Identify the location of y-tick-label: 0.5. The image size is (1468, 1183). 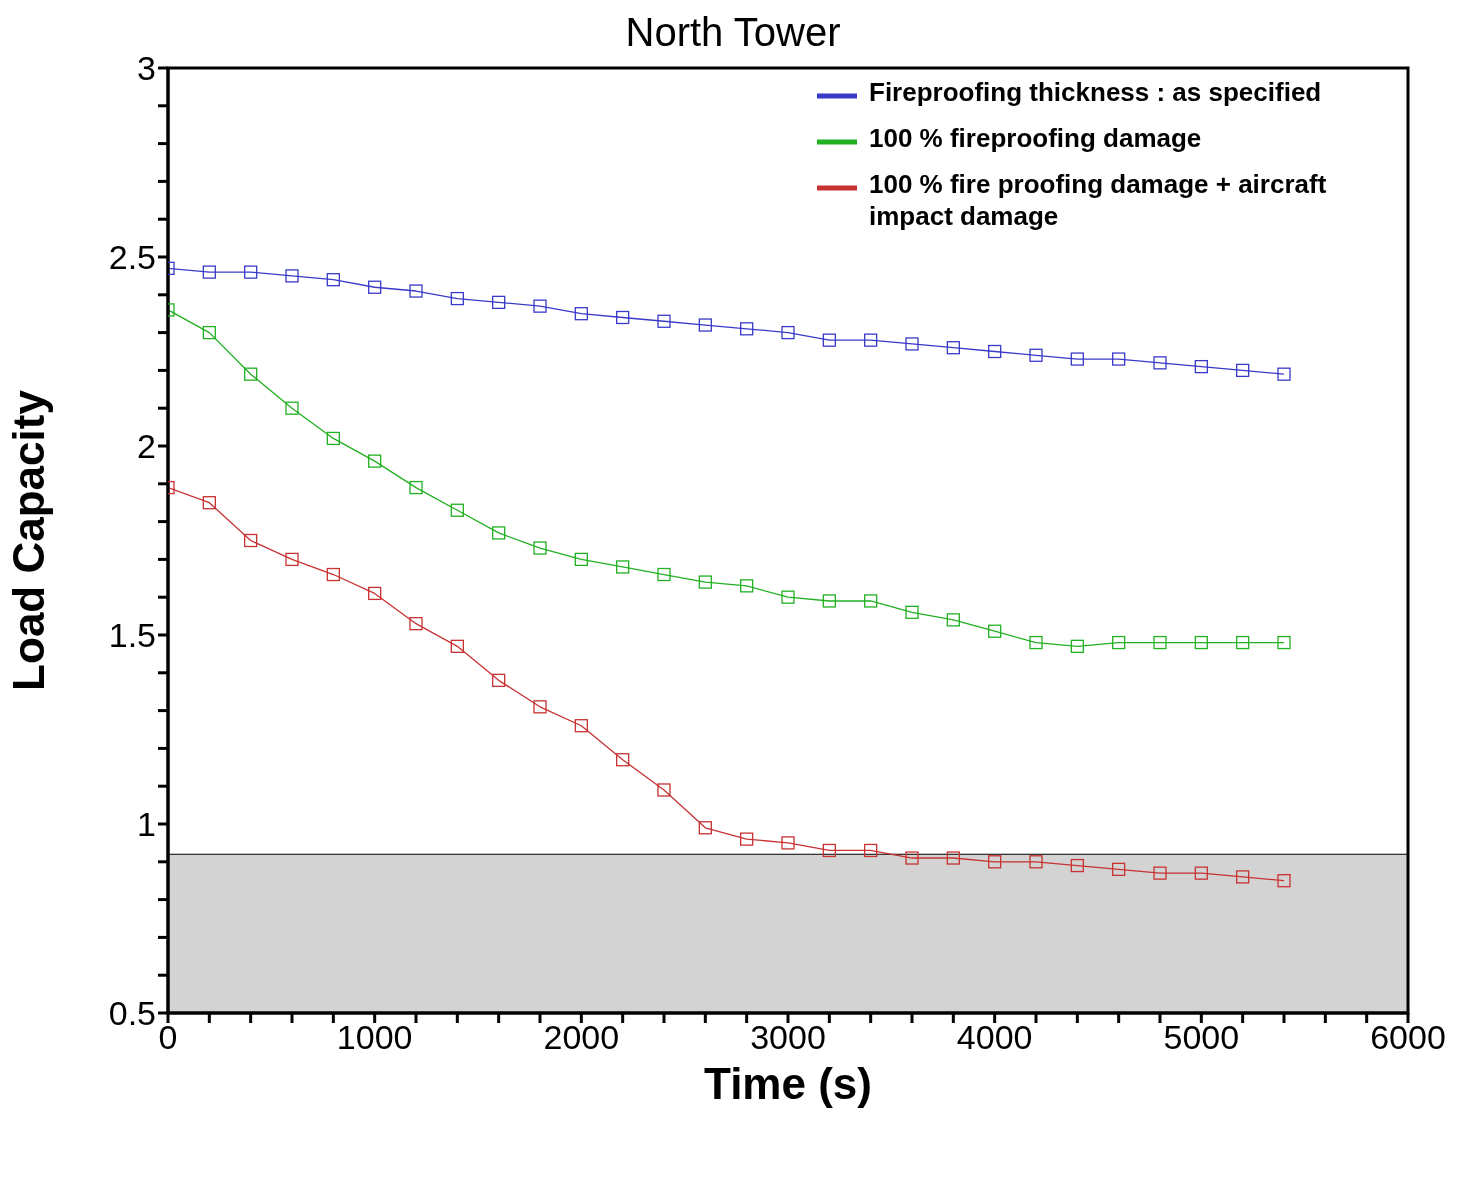
(132, 1013).